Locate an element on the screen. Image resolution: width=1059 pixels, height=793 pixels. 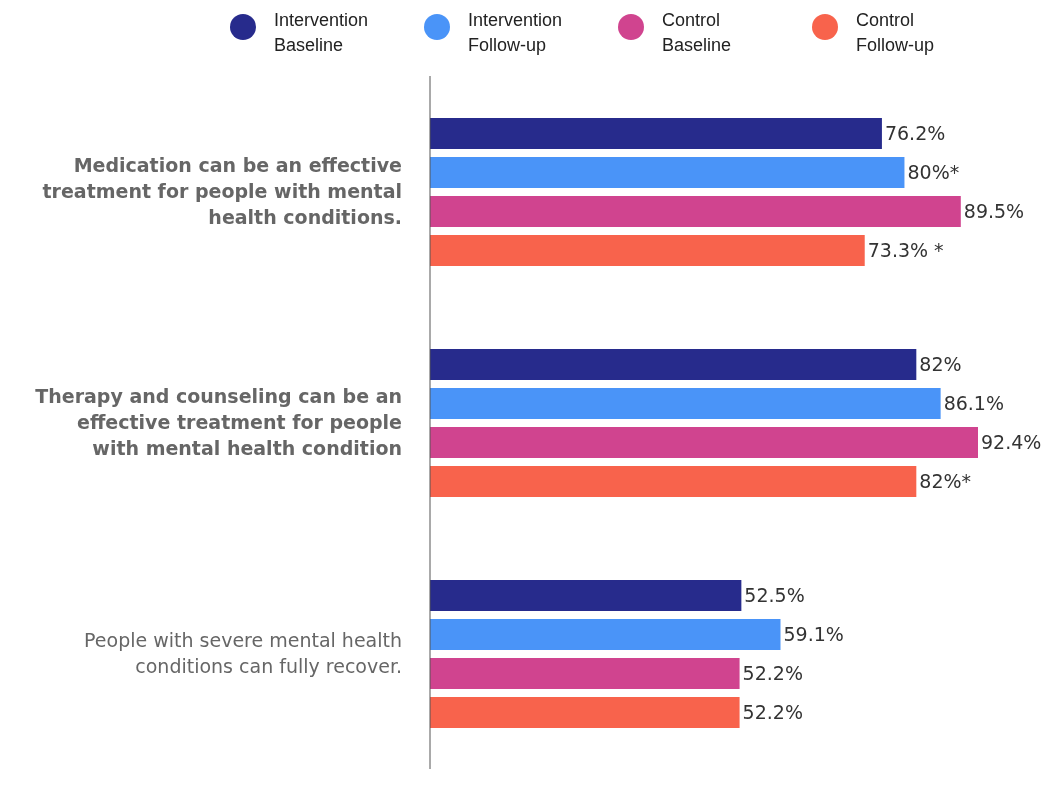
y-tick-label: Medication can be an effective treatment for people with mental health conditions. is located at coordinates (222, 191).